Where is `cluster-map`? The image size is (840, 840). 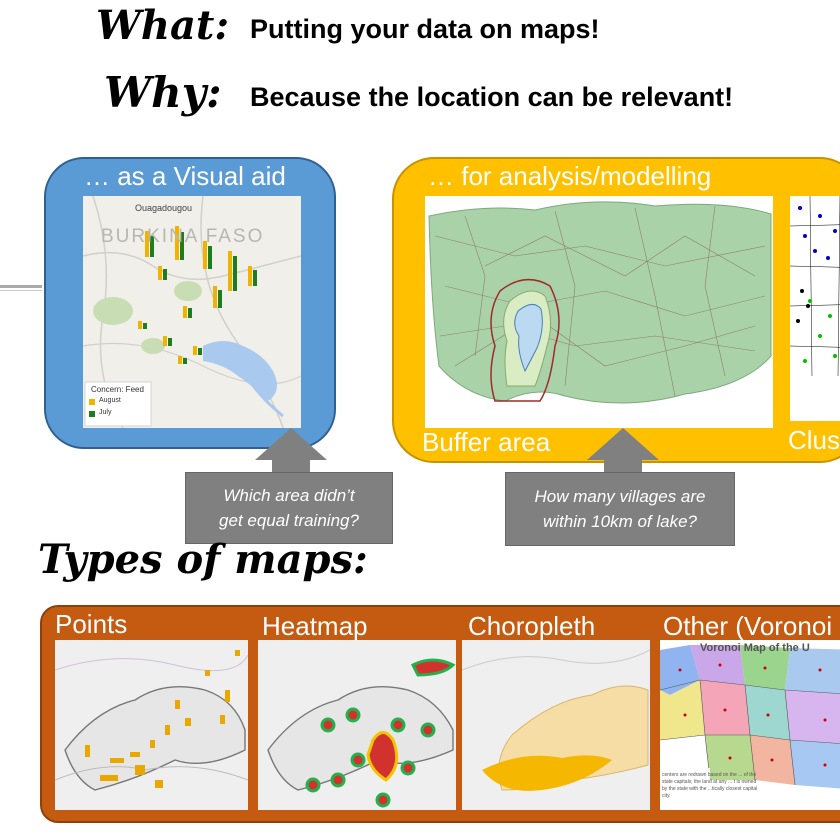
cluster-map is located at coordinates (815, 308).